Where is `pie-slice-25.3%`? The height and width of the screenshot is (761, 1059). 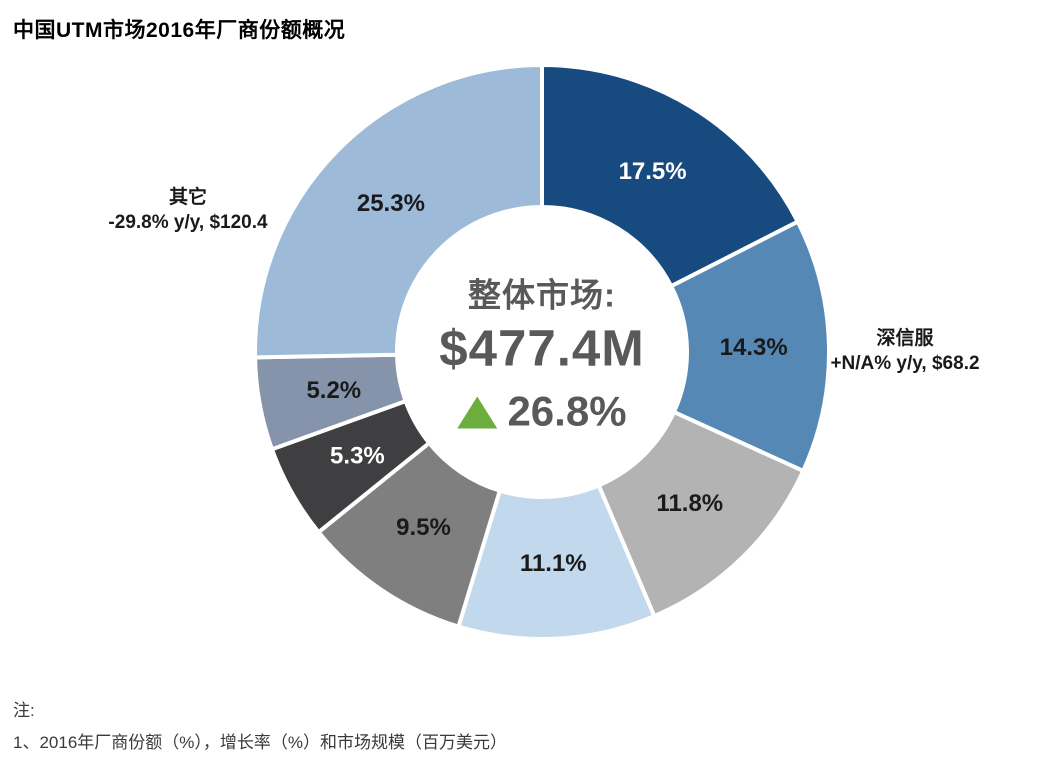
pie-slice-25.3% is located at coordinates (398, 211).